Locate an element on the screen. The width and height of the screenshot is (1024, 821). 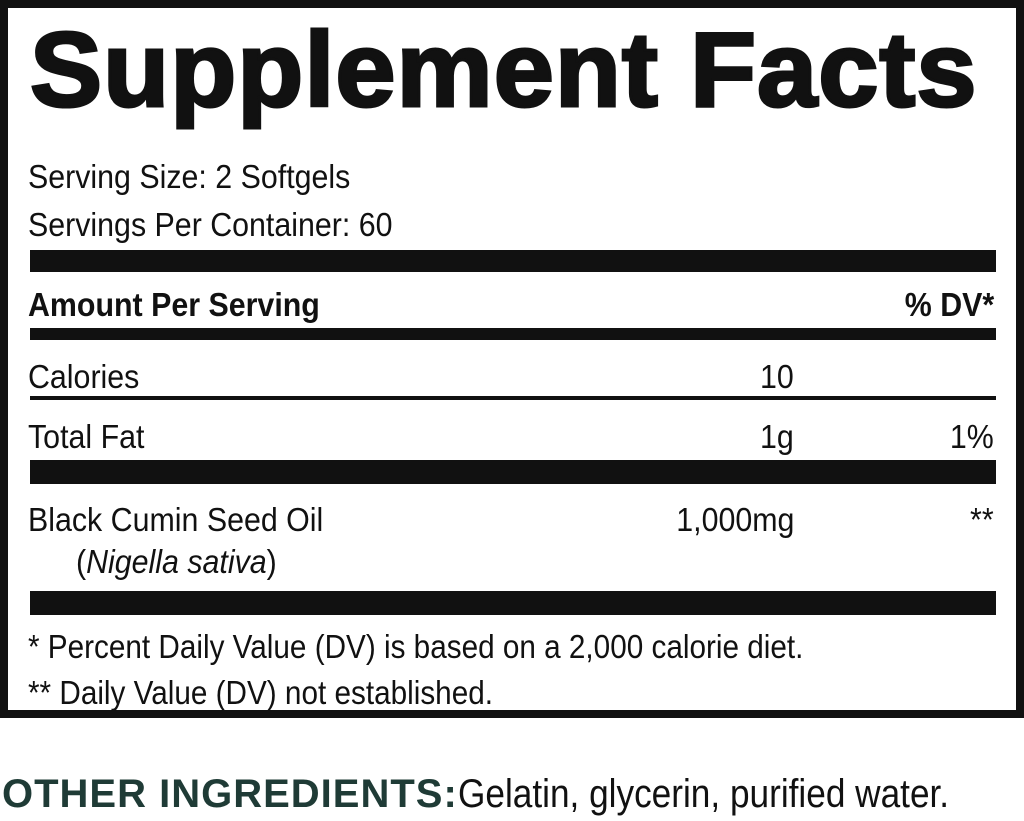
calories-amount: 10 is located at coordinates (777, 376).